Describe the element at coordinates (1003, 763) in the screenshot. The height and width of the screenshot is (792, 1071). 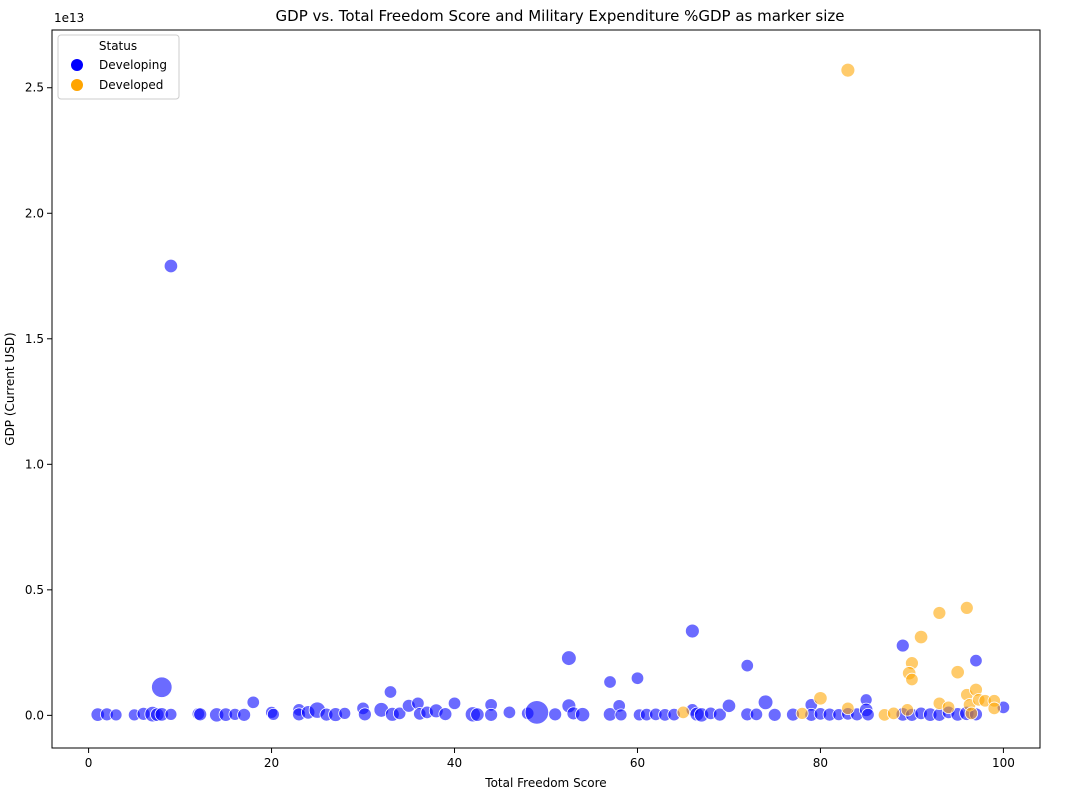
I see `x-tick-label: 100` at that location.